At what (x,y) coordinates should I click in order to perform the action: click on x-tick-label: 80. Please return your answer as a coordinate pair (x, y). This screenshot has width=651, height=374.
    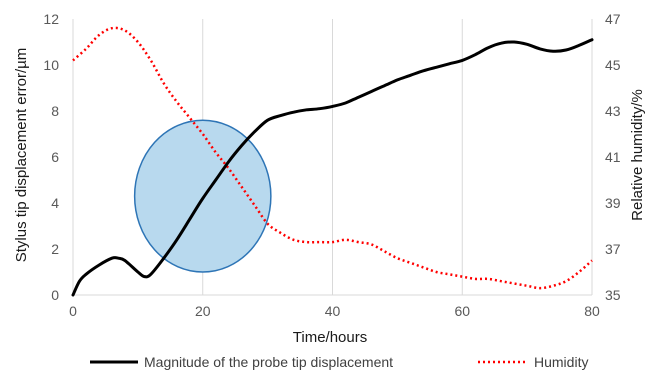
    Looking at the image, I should click on (592, 311).